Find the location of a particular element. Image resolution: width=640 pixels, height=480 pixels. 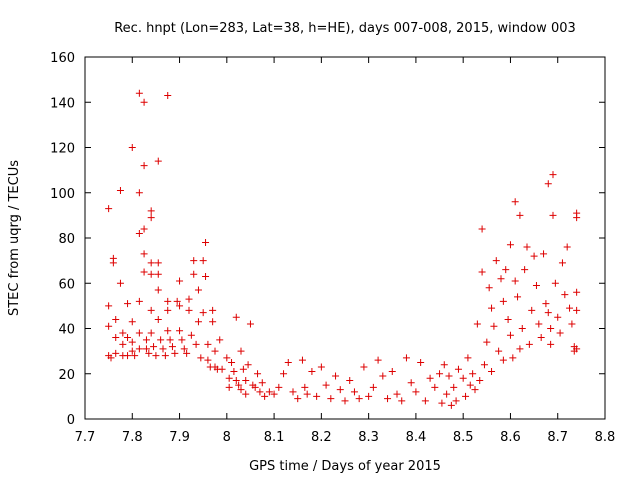

x-tick-label: 7.9 is located at coordinates (179, 437).